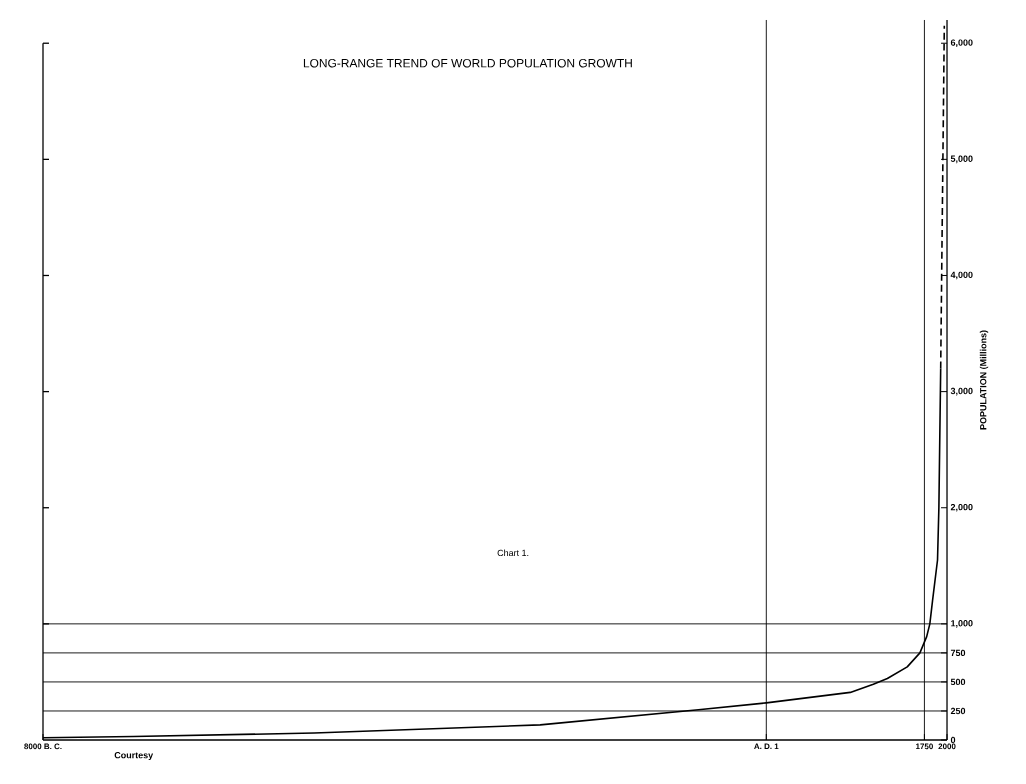 The width and height of the screenshot is (1026, 784). Describe the element at coordinates (961, 507) in the screenshot. I see `y-tick-label: 2,000` at that location.